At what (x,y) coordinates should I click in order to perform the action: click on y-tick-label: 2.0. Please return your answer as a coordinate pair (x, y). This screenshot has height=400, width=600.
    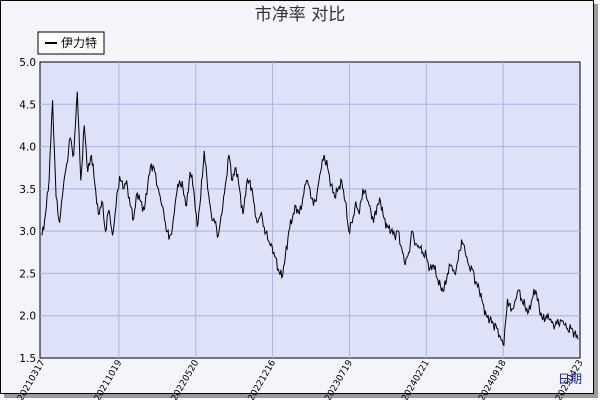
    Looking at the image, I should click on (27, 317).